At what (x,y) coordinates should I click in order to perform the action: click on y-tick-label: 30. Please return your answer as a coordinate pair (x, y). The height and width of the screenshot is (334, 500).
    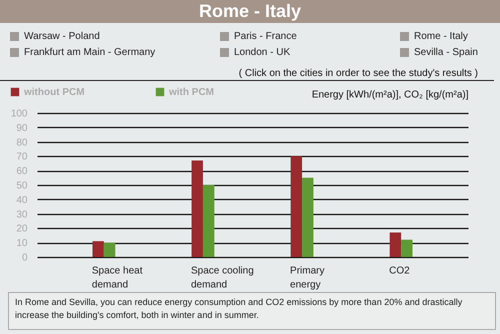
    Looking at the image, I should click on (22, 214).